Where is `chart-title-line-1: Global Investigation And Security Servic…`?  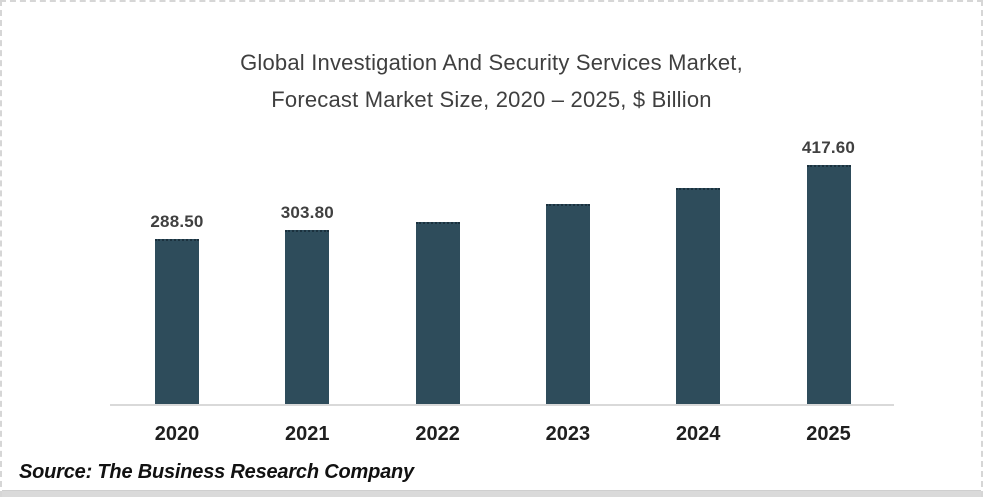
chart-title-line-1: Global Investigation And Security Servic… is located at coordinates (491, 62).